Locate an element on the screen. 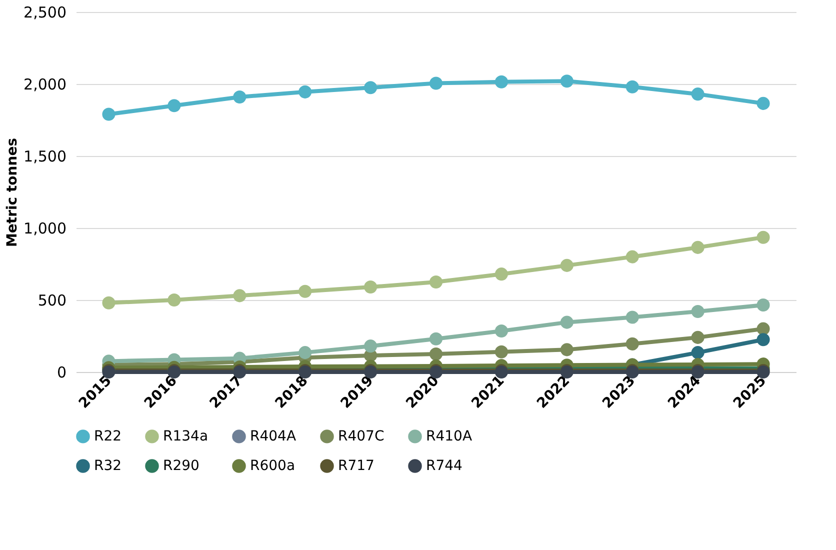  legend-label: R407C is located at coordinates (361, 436).